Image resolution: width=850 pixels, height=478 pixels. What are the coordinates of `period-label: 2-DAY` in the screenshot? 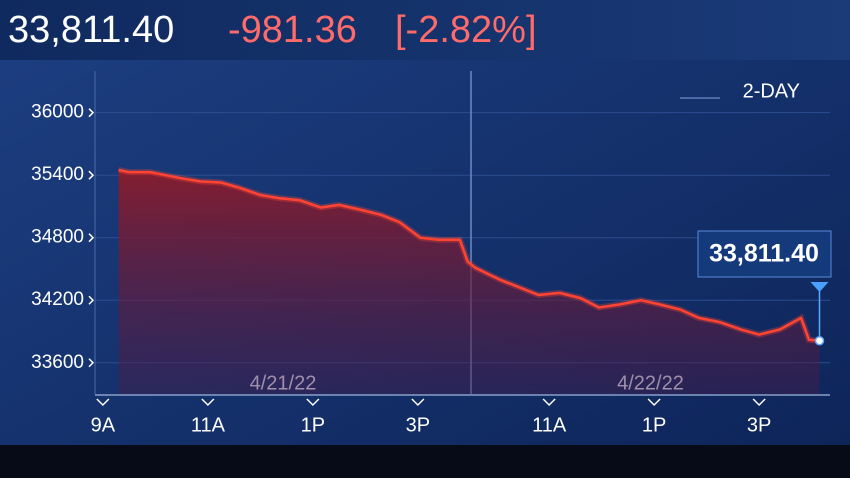 It's located at (771, 91).